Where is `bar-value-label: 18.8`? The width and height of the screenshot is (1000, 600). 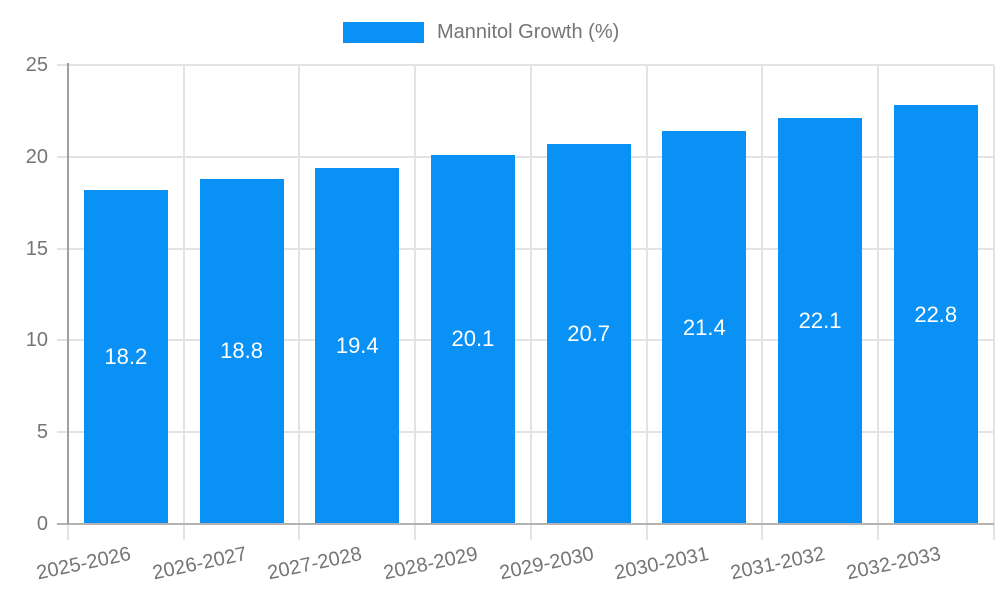 bar-value-label: 18.8 is located at coordinates (241, 351).